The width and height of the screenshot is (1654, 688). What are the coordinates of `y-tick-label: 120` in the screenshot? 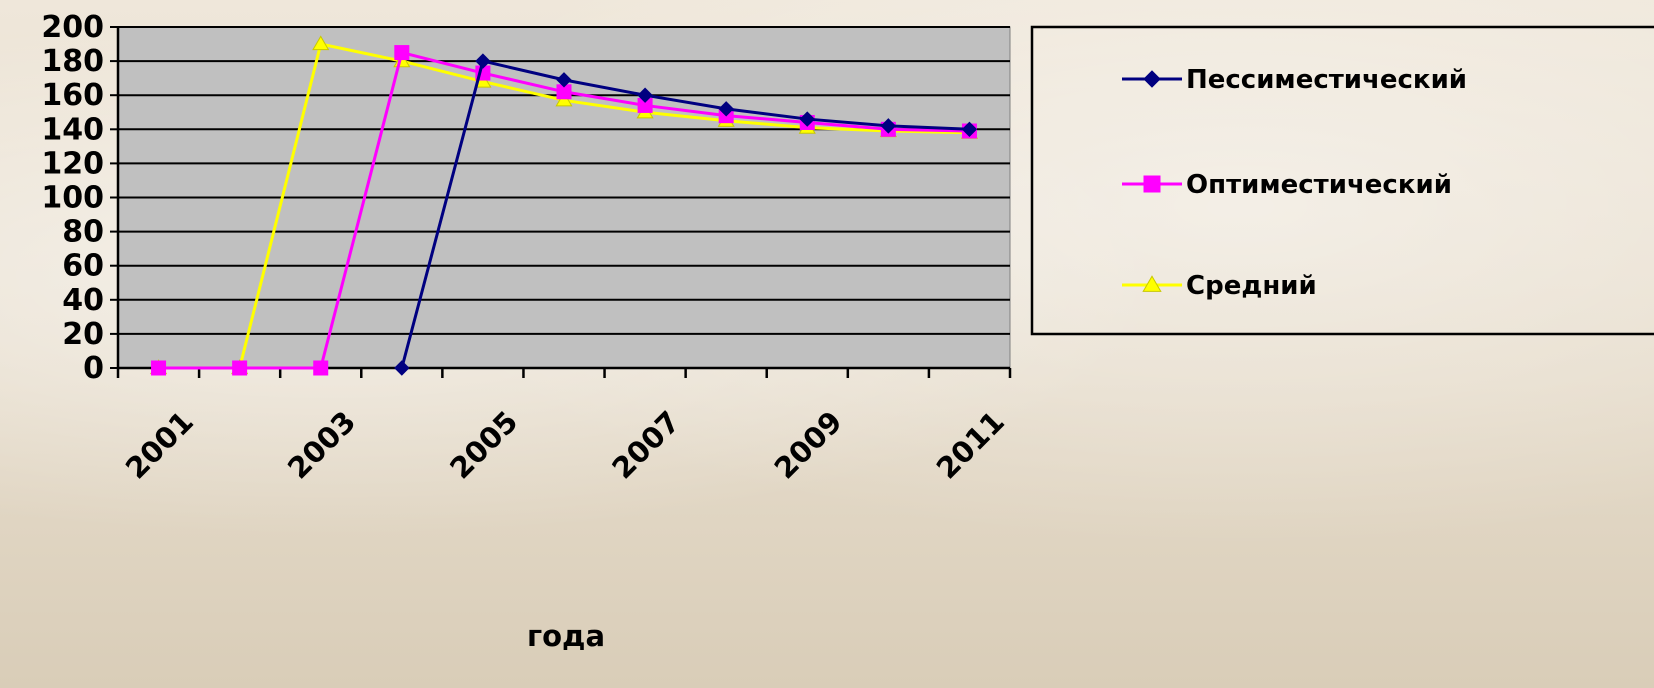 It's located at (72, 163).